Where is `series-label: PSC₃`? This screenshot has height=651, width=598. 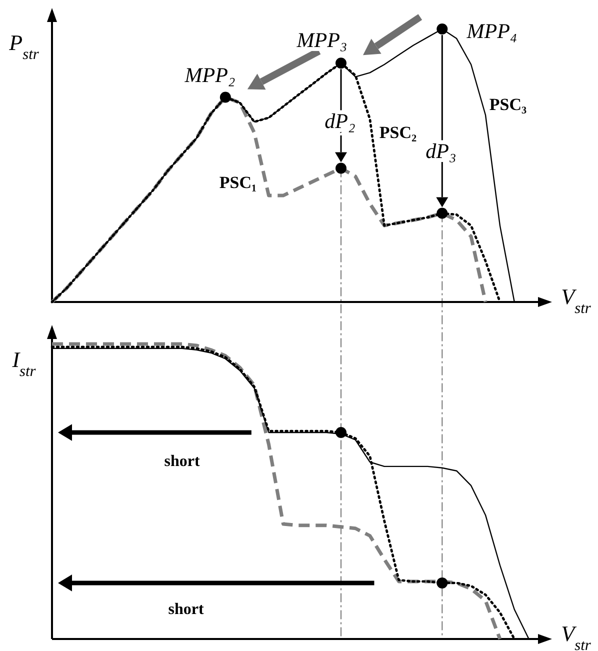
series-label: PSC₃ is located at coordinates (508, 104).